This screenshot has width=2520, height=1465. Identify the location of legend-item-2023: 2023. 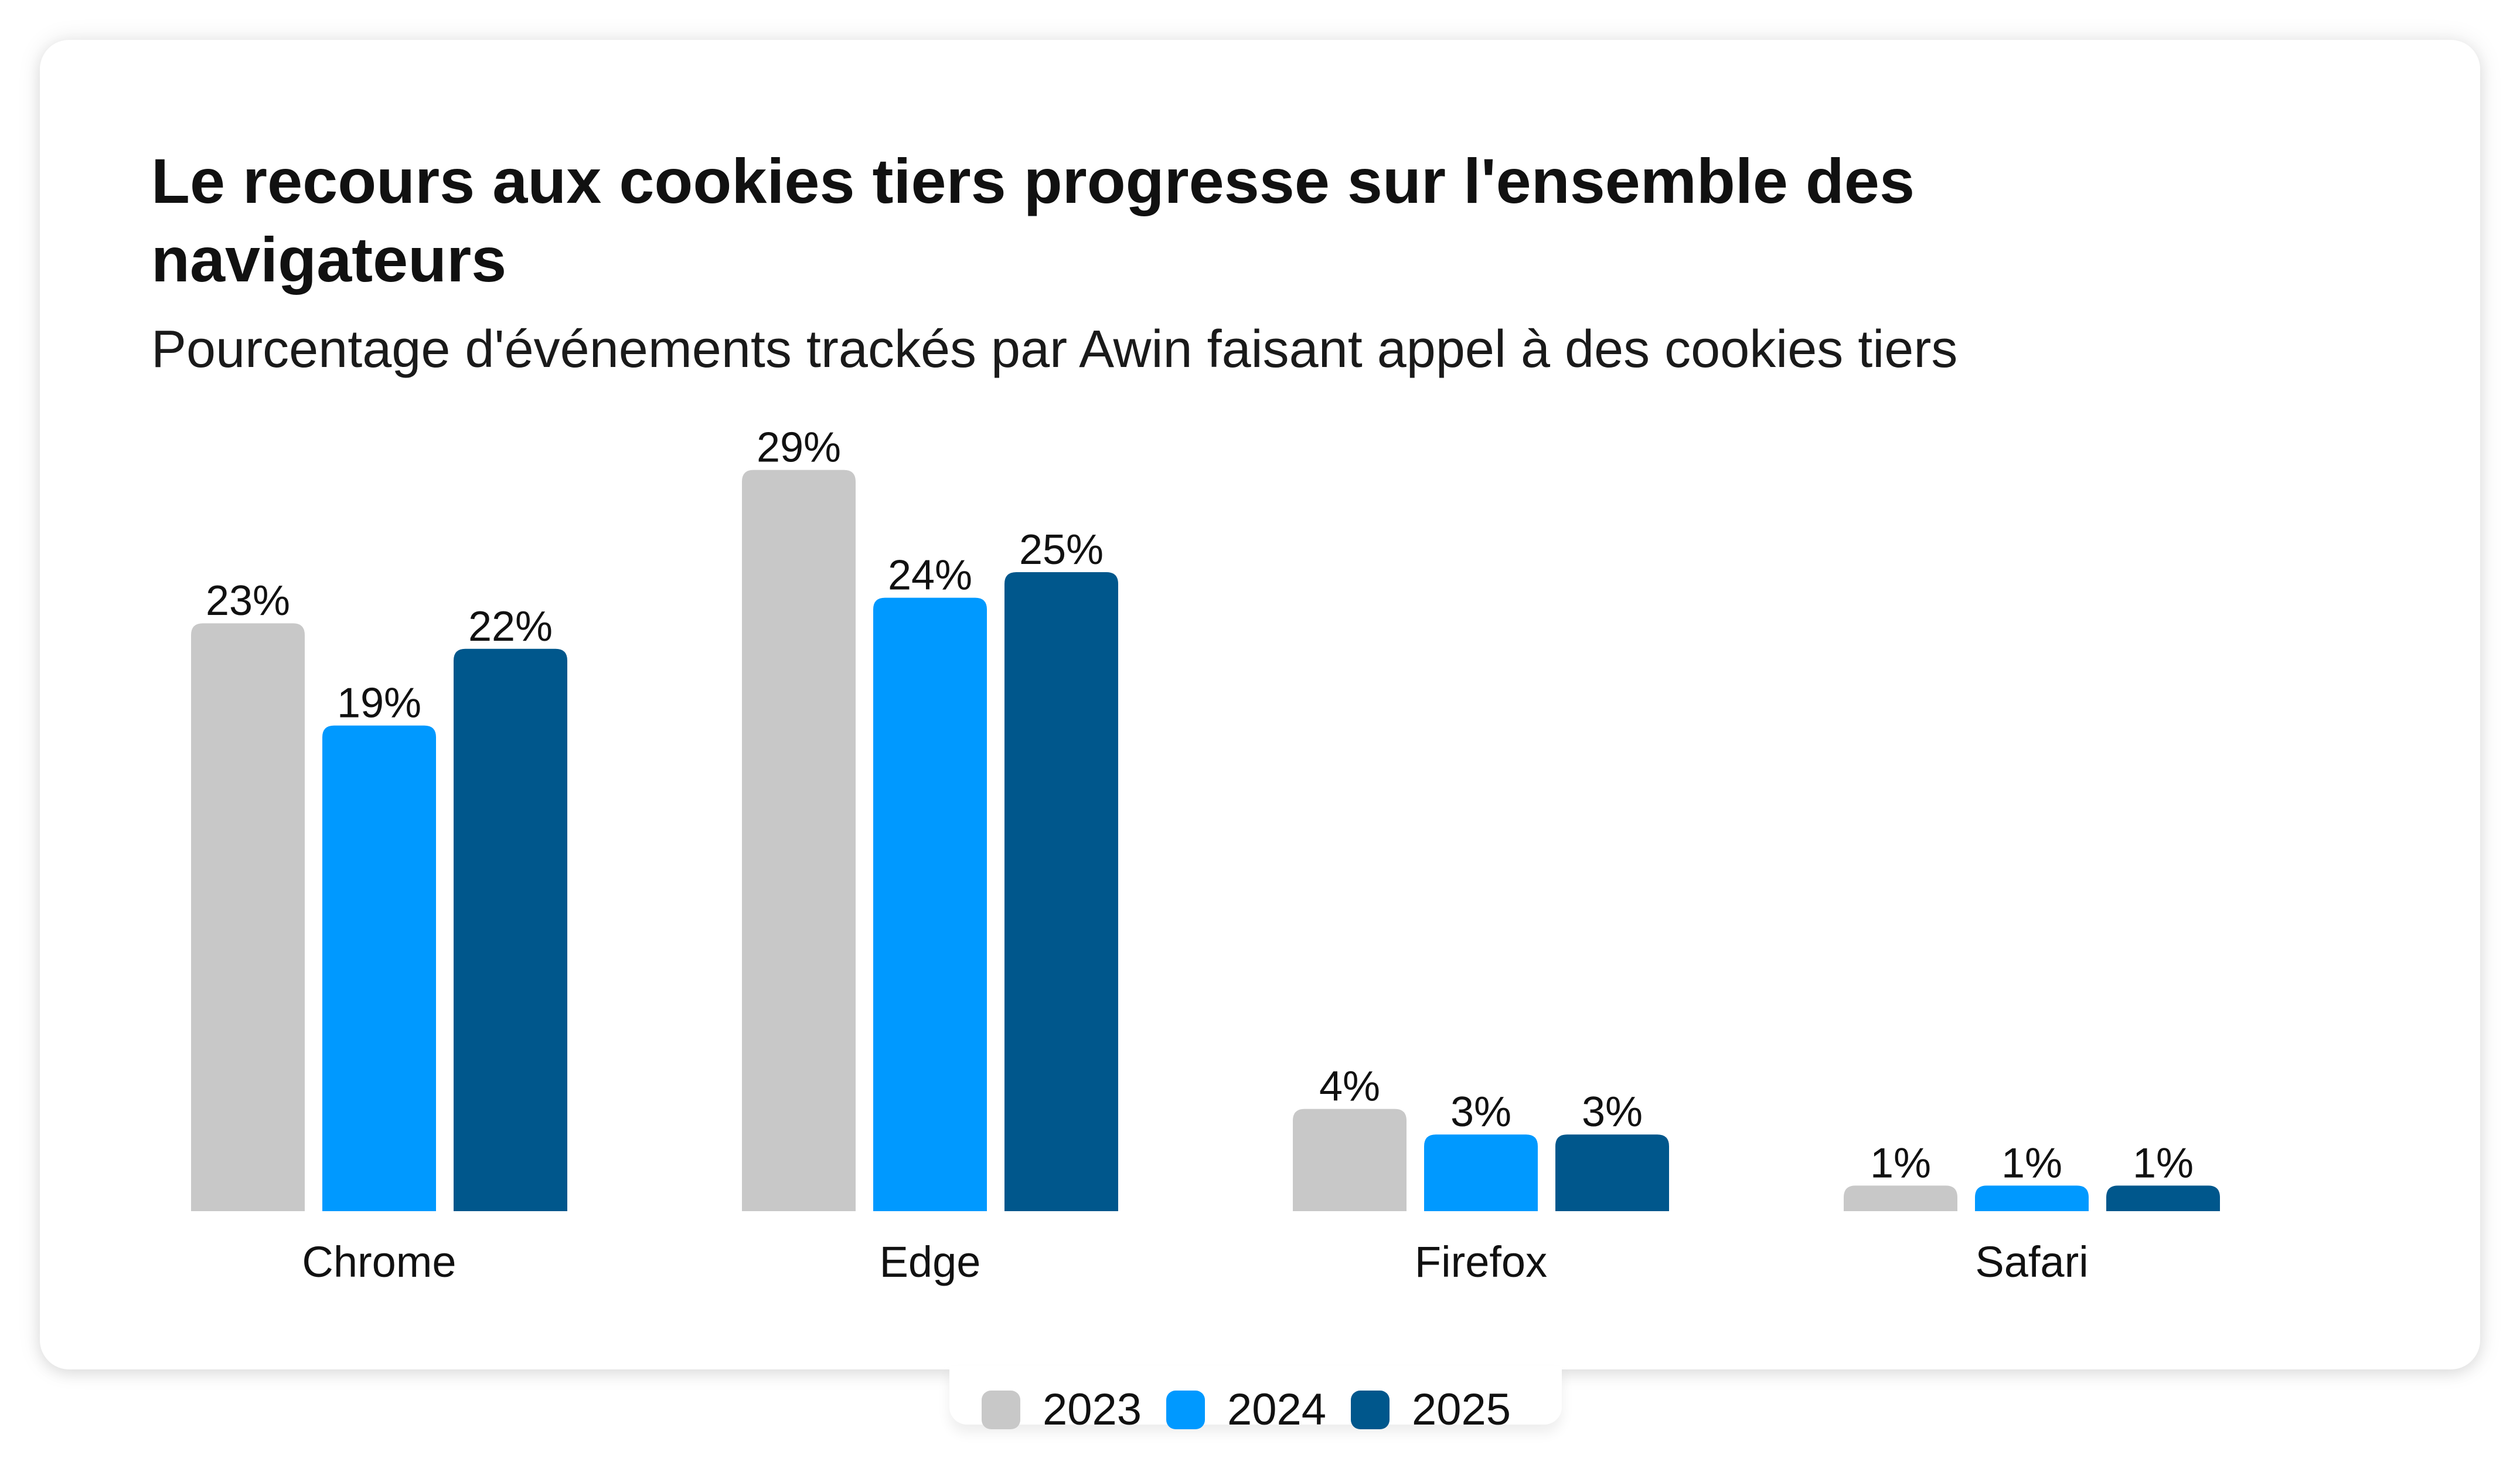
(1062, 1410).